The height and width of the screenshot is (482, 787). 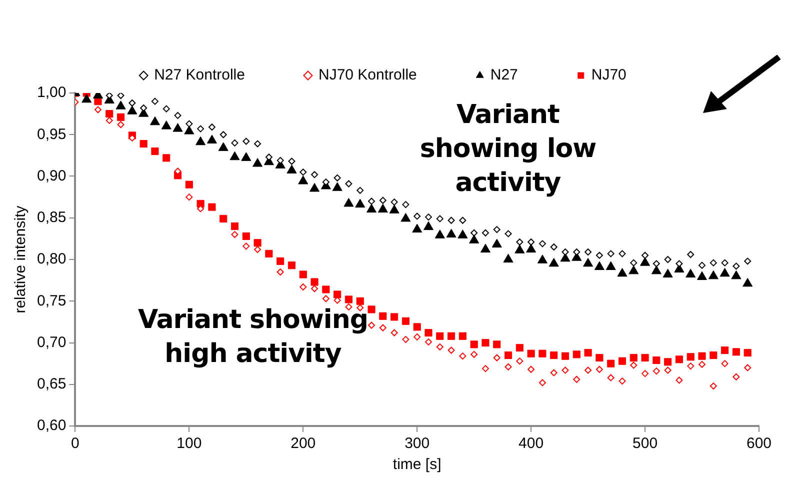 What do you see at coordinates (75, 443) in the screenshot?
I see `x-tick-label: 0` at bounding box center [75, 443].